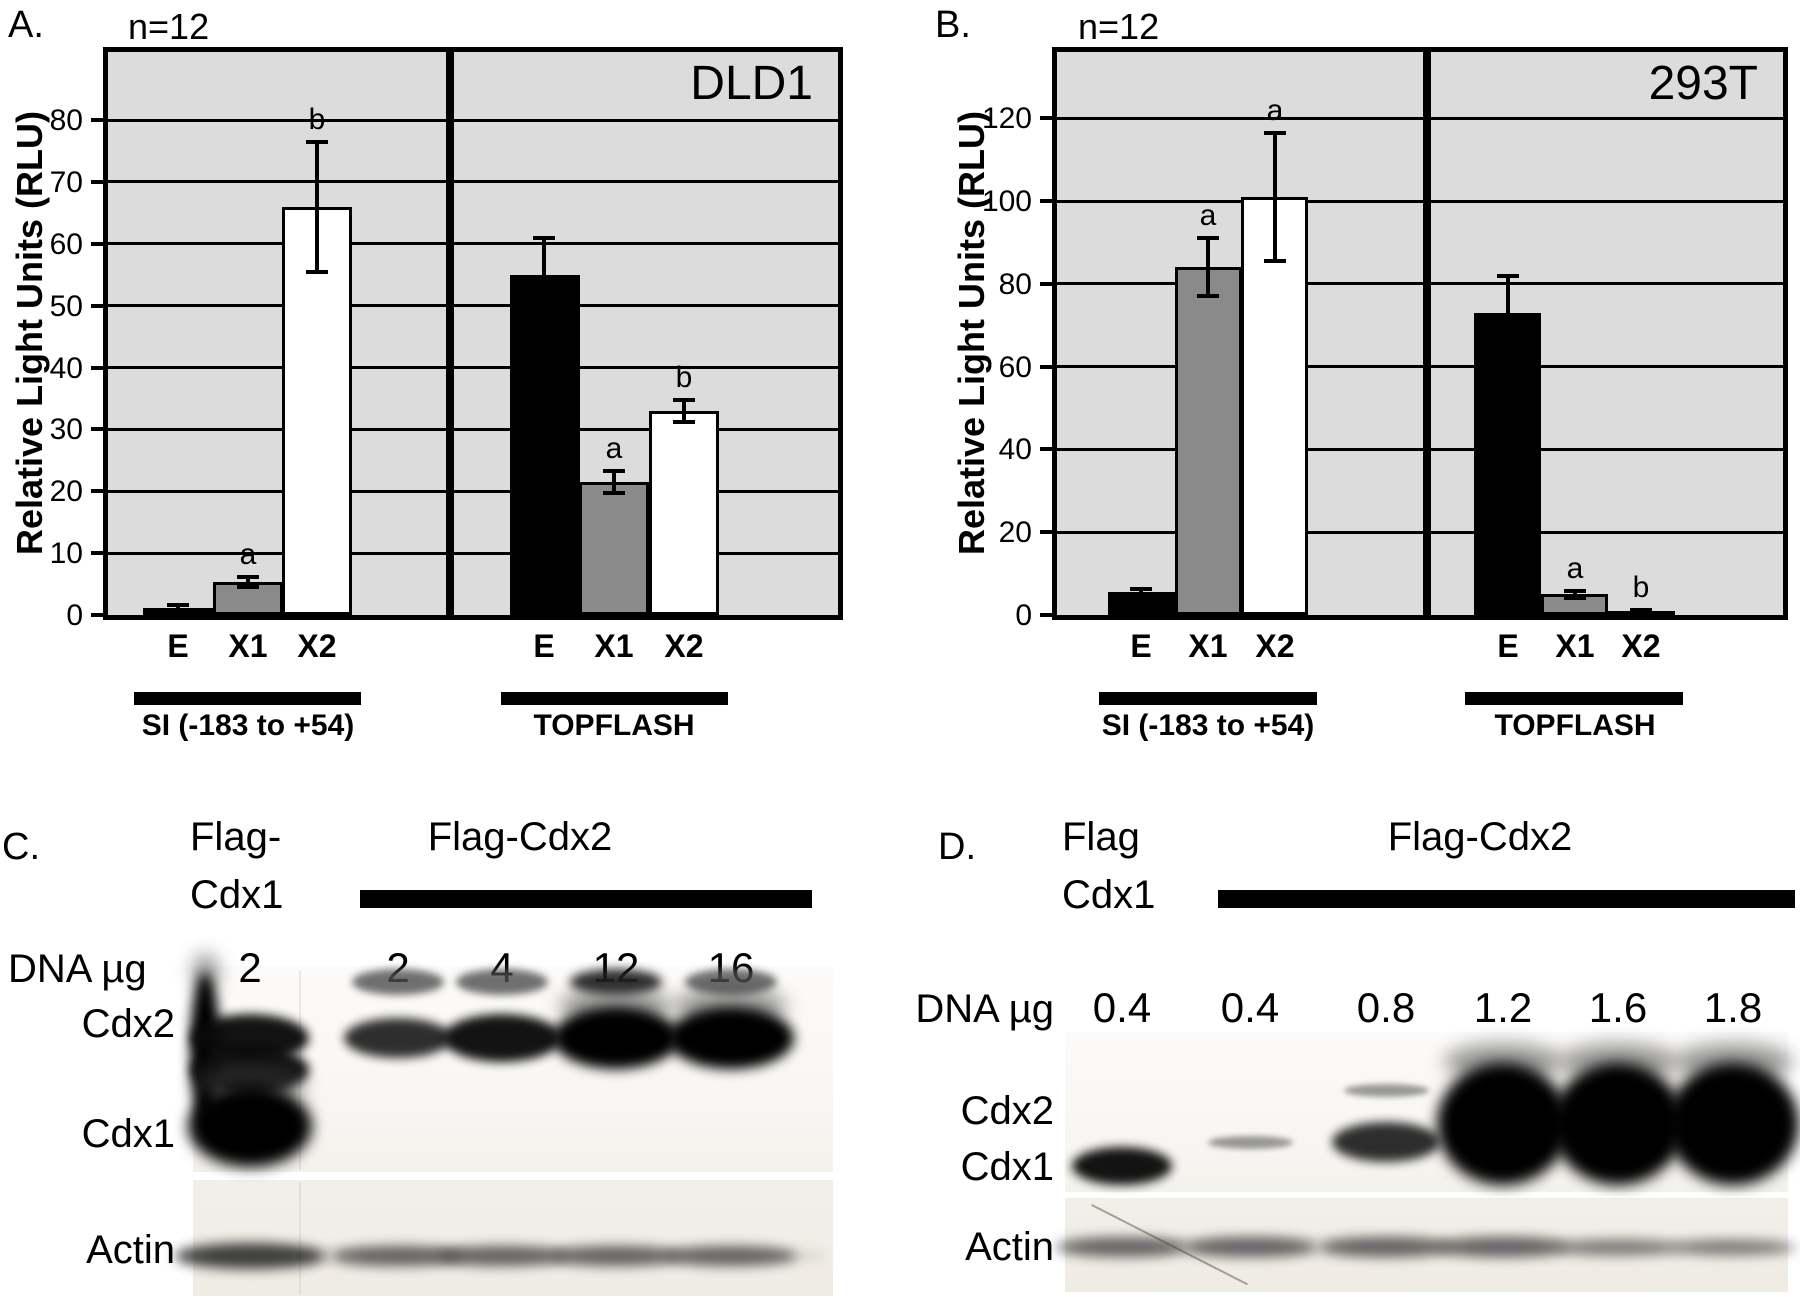 Image resolution: width=1800 pixels, height=1301 pixels. What do you see at coordinates (1007, 1111) in the screenshot?
I see `protein-row-label: Cdx2` at bounding box center [1007, 1111].